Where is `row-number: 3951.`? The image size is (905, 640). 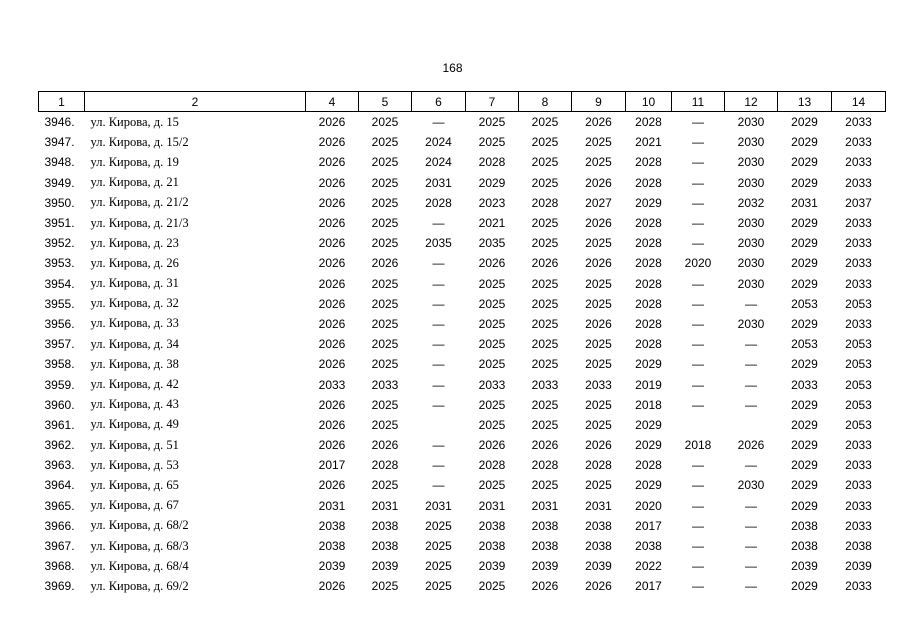 row-number: 3951. is located at coordinates (59, 223).